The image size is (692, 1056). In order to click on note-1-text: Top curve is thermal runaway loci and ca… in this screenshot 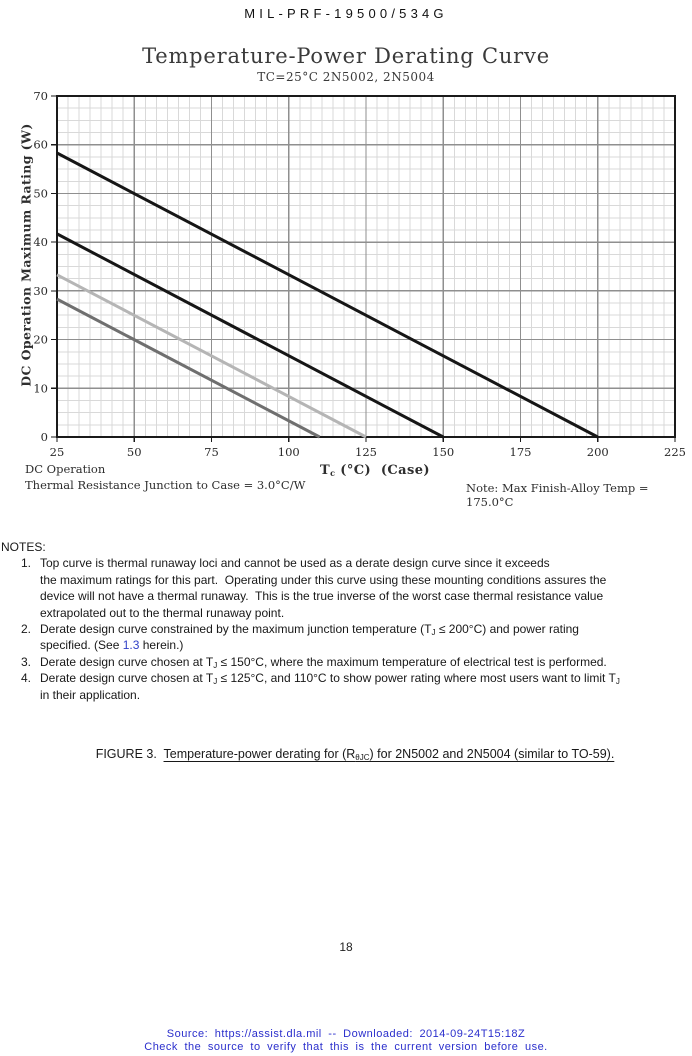, I will do `click(295, 563)`.